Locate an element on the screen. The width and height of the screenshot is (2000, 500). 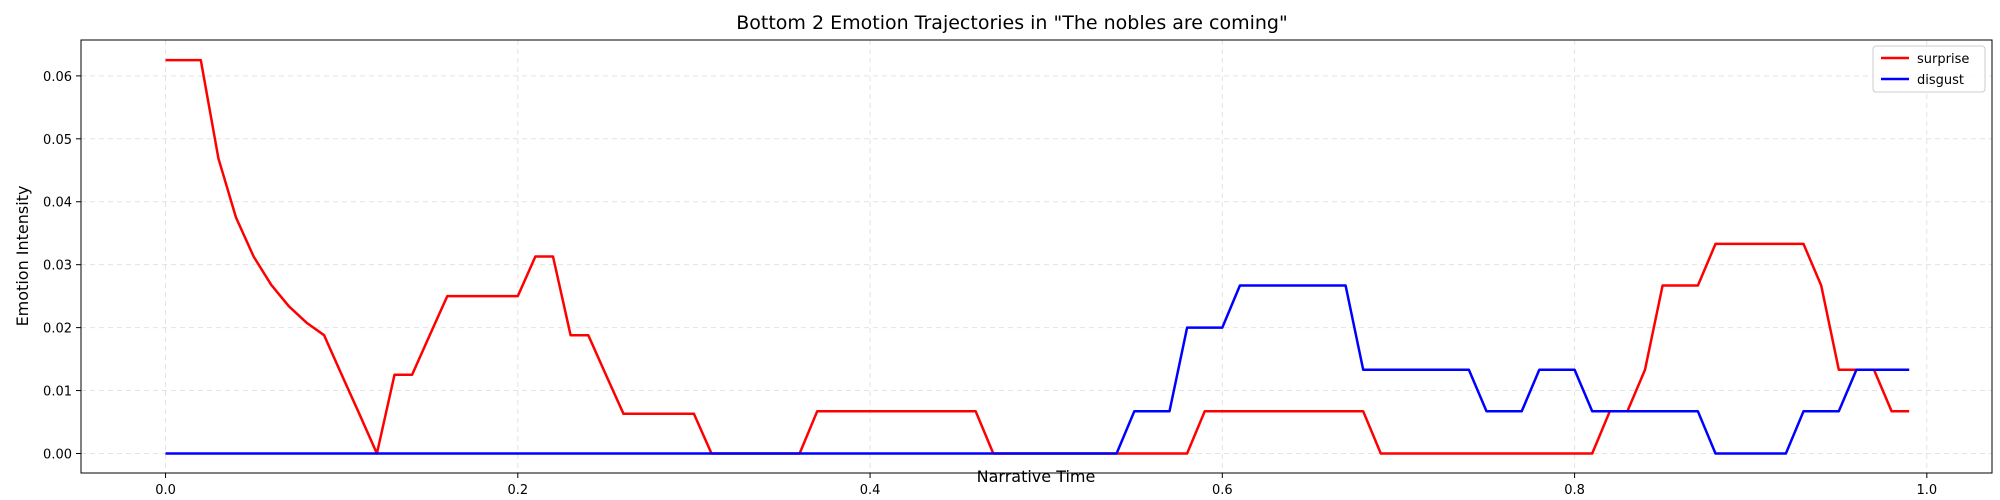
y-tick-label: 0.01 is located at coordinates (57, 392).